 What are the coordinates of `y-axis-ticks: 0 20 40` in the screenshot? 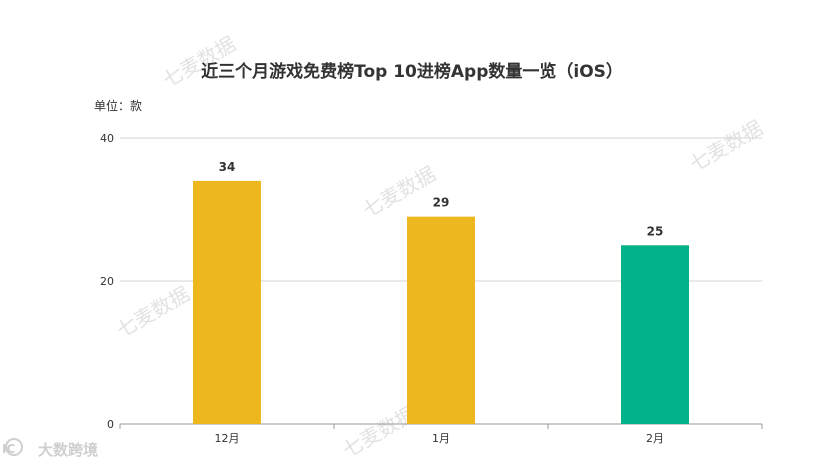 It's located at (107, 281).